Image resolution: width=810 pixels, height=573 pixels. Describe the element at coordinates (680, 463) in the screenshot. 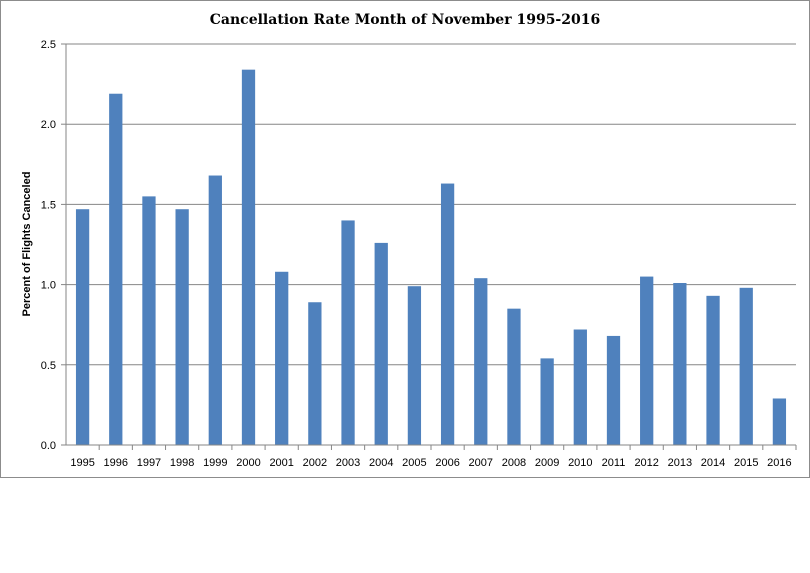

I see `x-tick-label: 2013` at that location.